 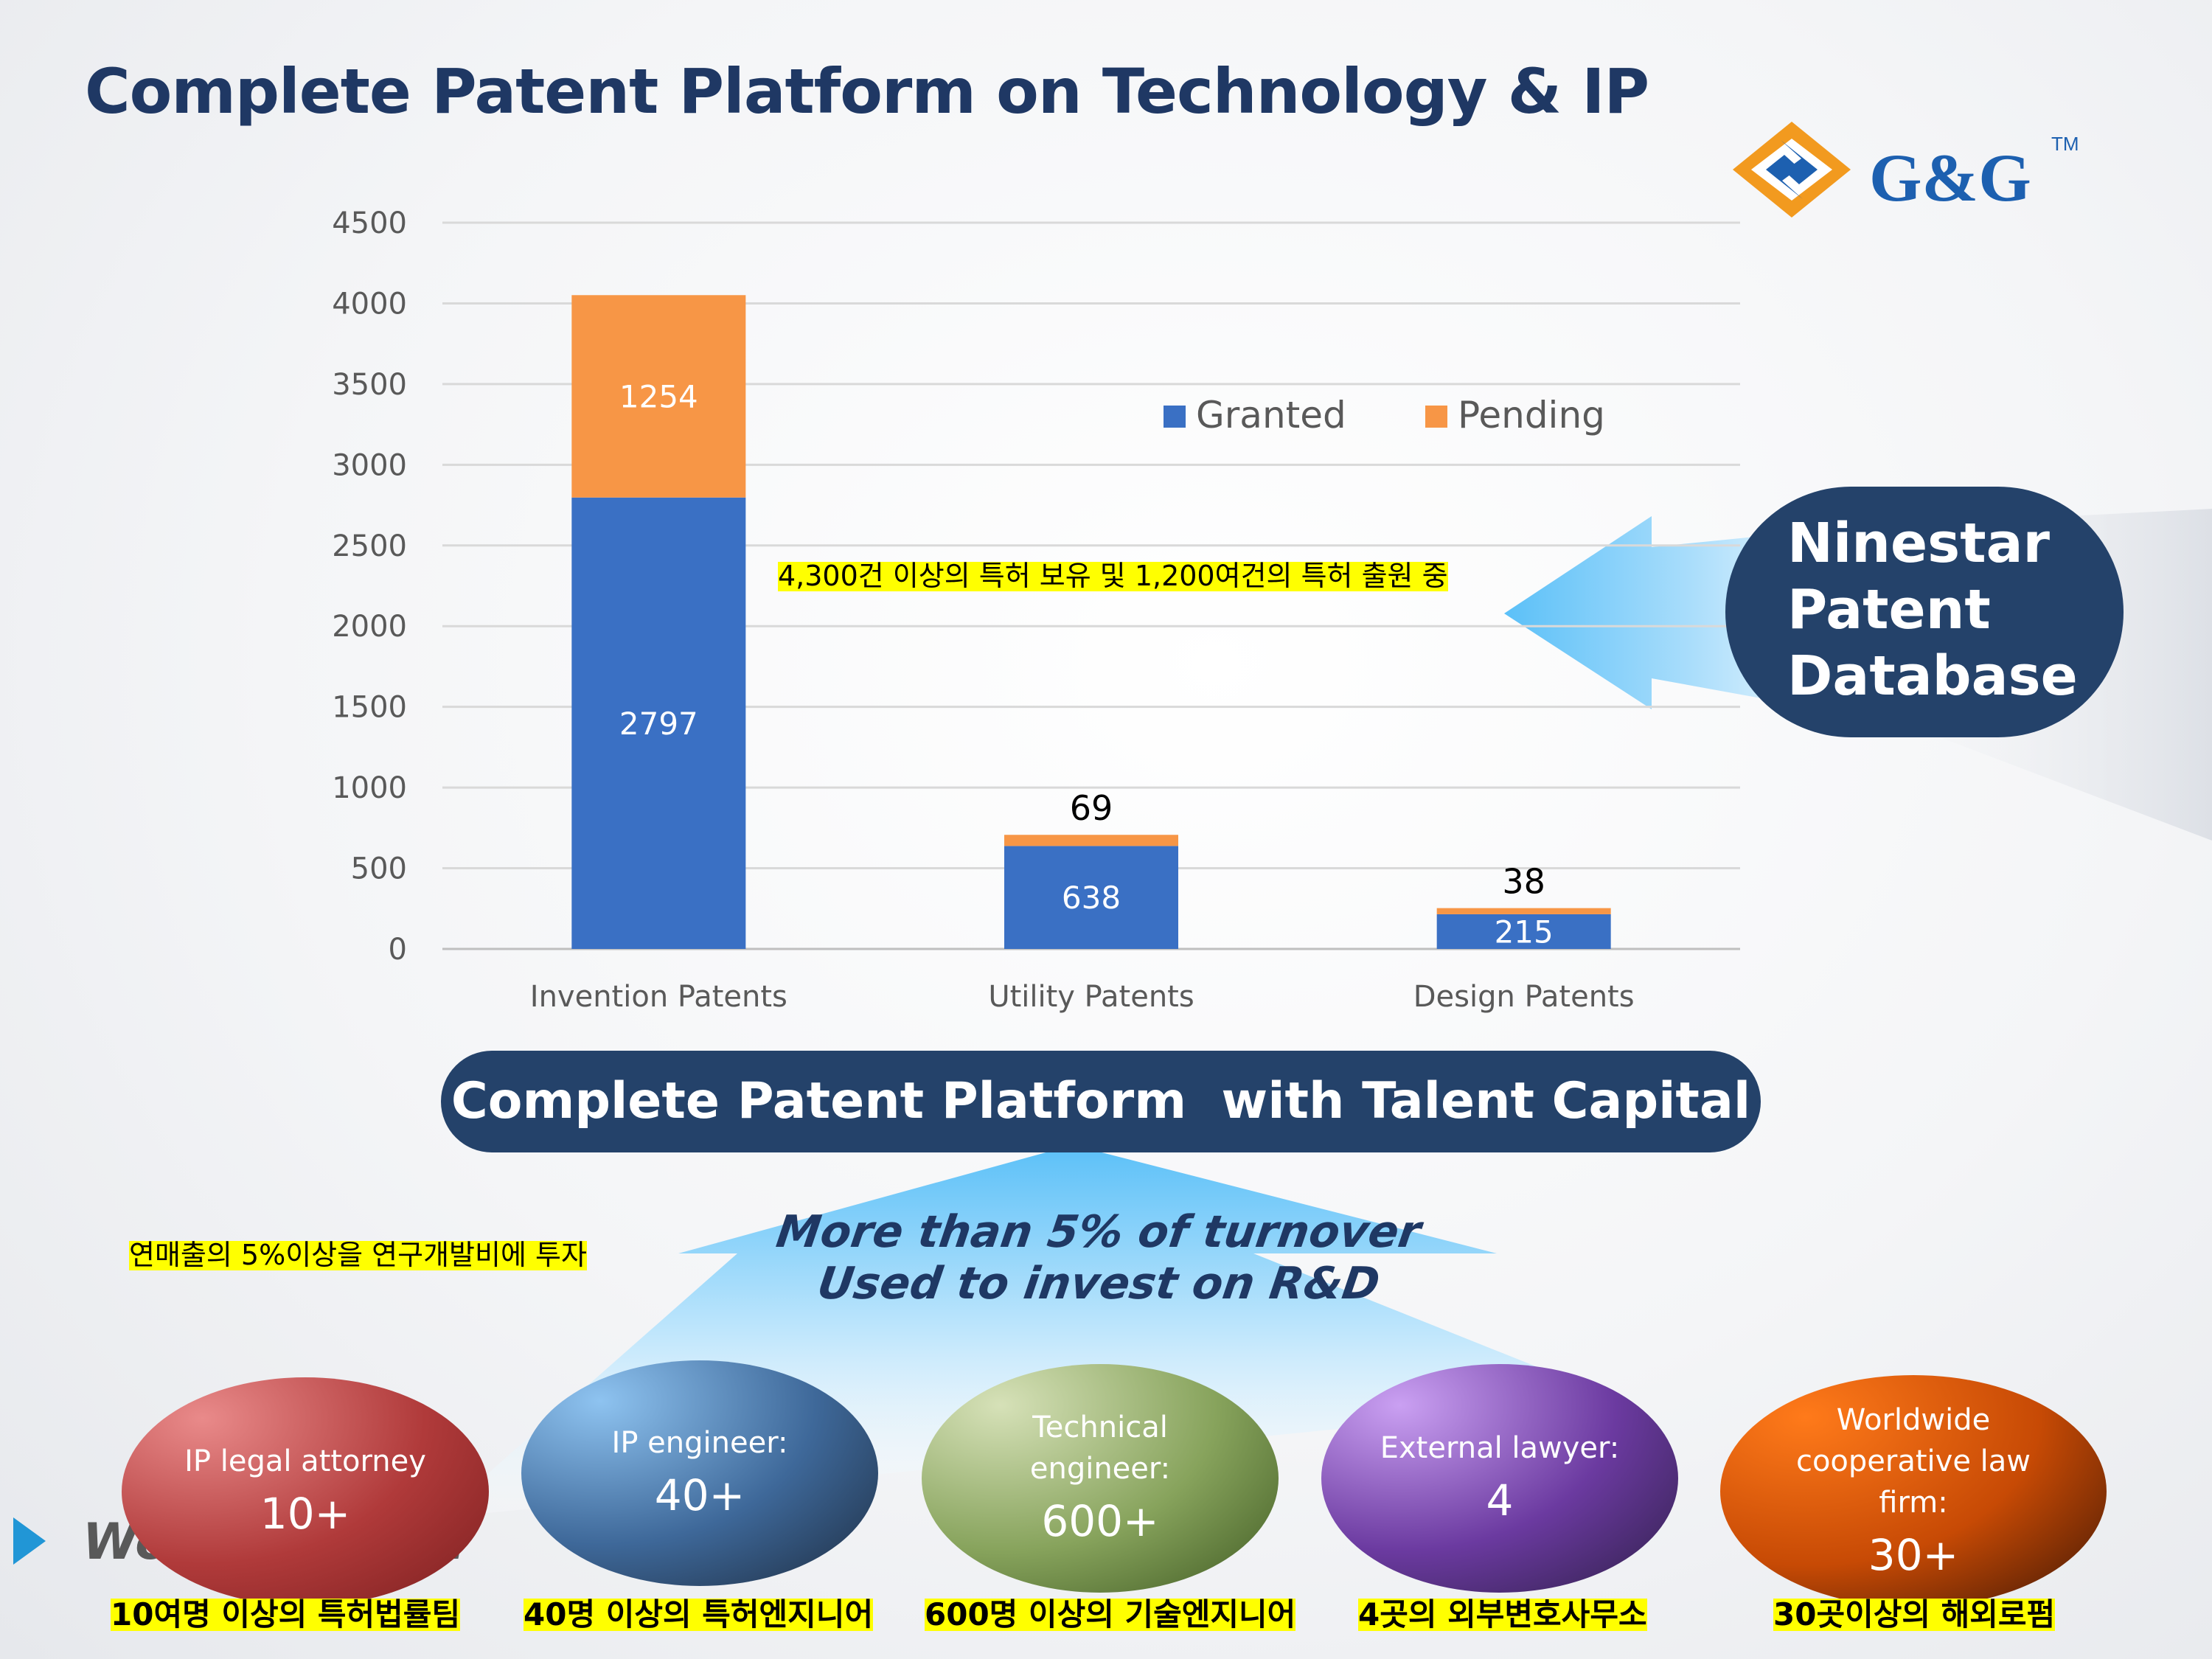 I want to click on database-label-line2: Patent, so click(x=1889, y=609).